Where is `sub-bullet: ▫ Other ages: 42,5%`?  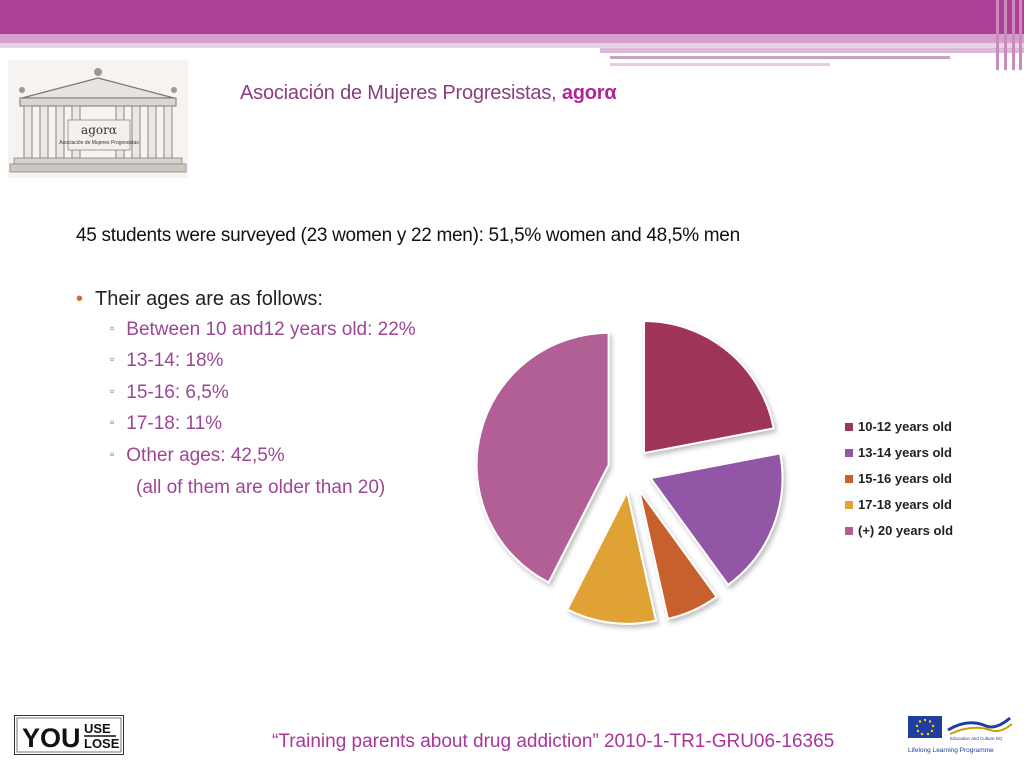
sub-bullet: ▫ Other ages: 42,5% is located at coordinates (197, 456).